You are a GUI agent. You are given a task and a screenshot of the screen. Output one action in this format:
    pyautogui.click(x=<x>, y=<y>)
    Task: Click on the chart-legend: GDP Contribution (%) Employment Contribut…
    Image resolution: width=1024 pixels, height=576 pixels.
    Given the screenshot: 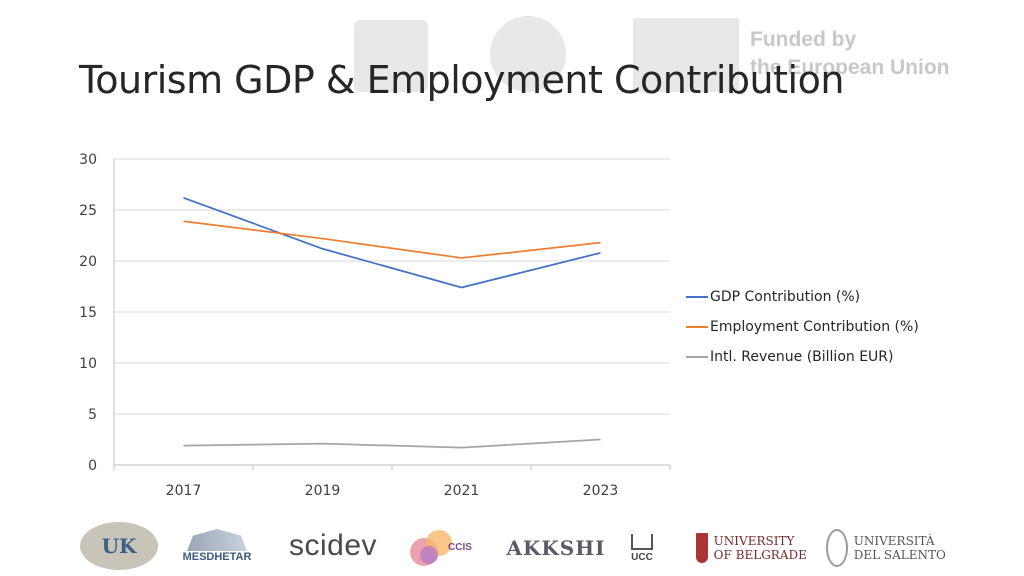 What is the action you would take?
    pyautogui.click(x=802, y=327)
    